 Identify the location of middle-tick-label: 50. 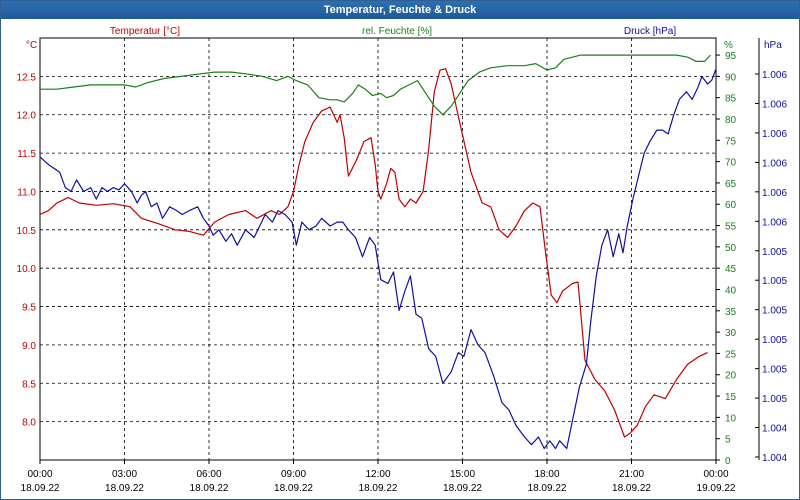
(731, 248).